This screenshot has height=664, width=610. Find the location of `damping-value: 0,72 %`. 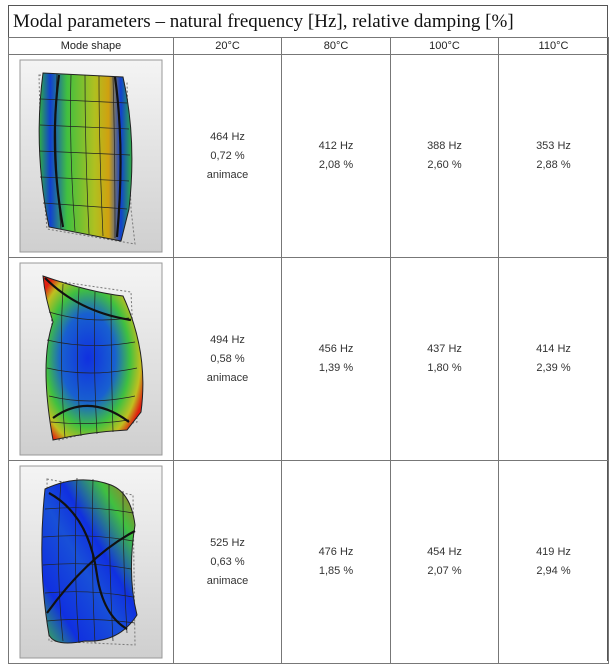

damping-value: 0,72 % is located at coordinates (227, 155).